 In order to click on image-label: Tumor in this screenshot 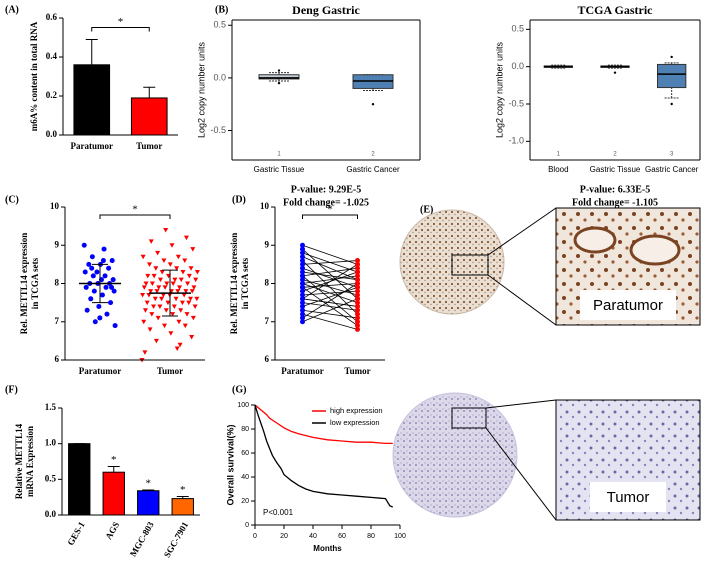, I will do `click(628, 497)`.